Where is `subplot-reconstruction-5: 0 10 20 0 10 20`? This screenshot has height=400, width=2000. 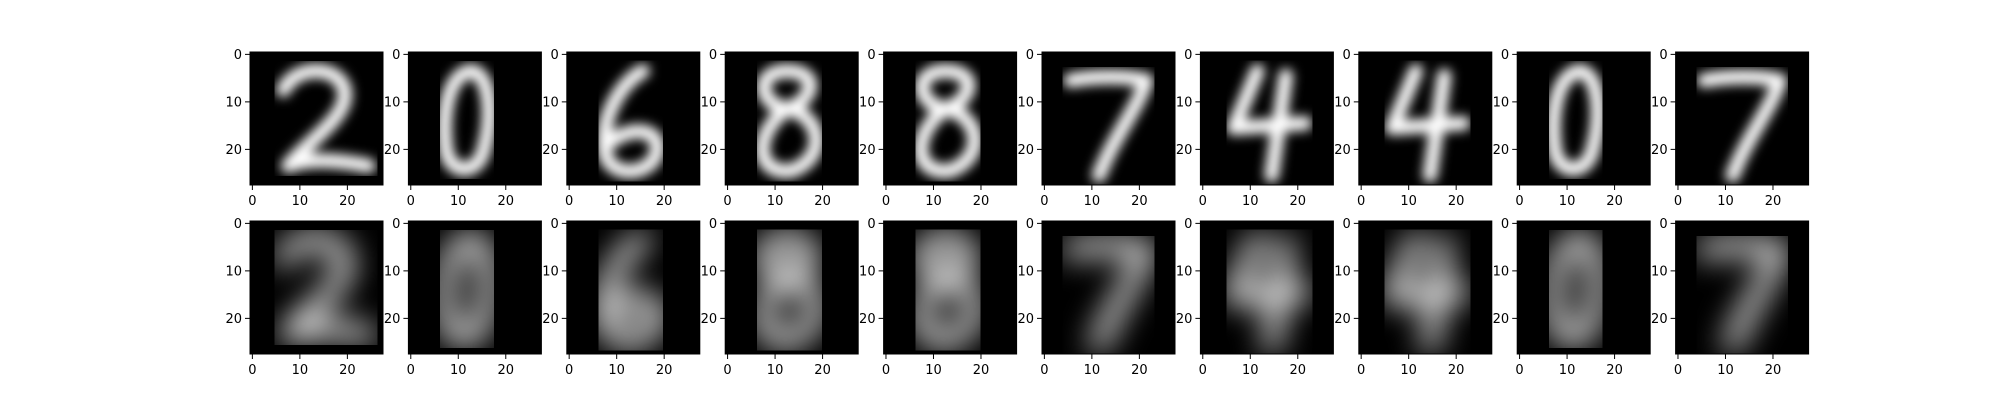 subplot-reconstruction-5: 0 10 20 0 10 20 is located at coordinates (938, 297).